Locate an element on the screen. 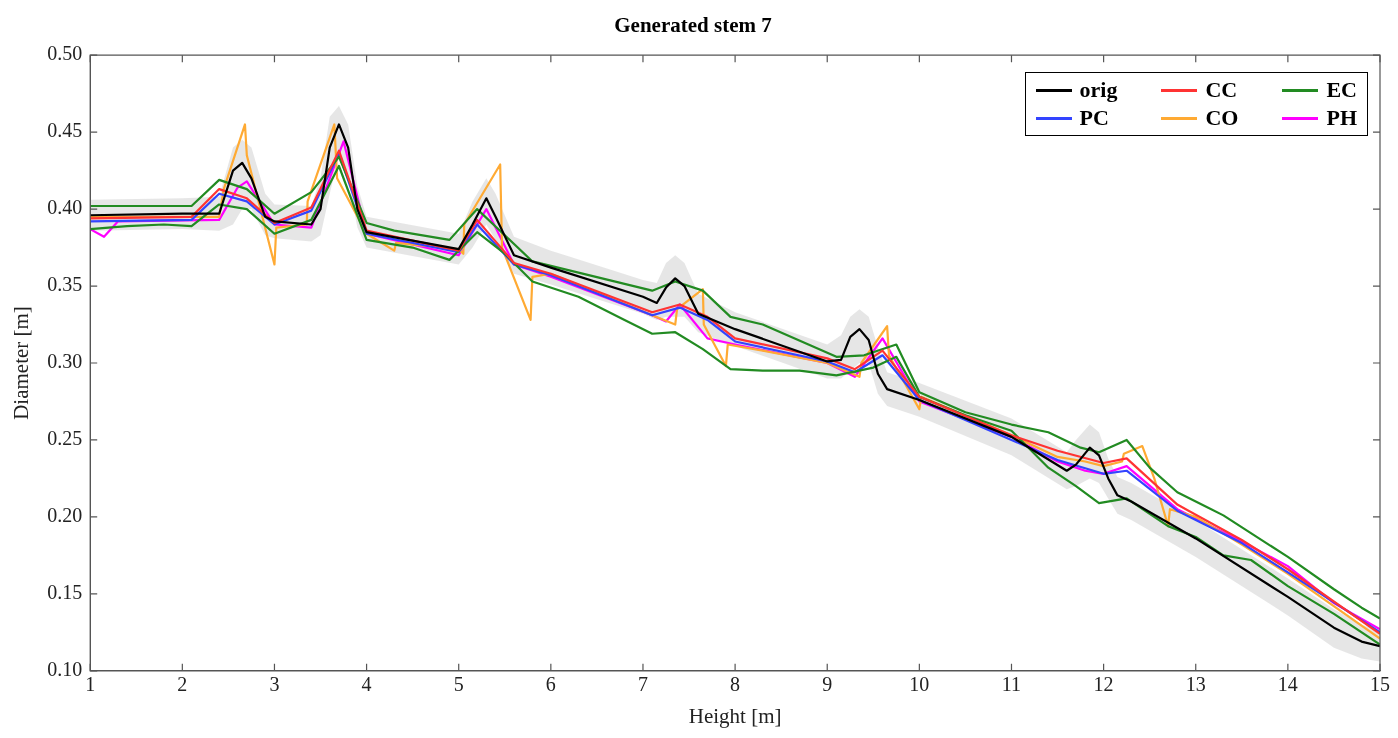 The image size is (1398, 738). x-axis-title: Height [m] is located at coordinates (735, 715).